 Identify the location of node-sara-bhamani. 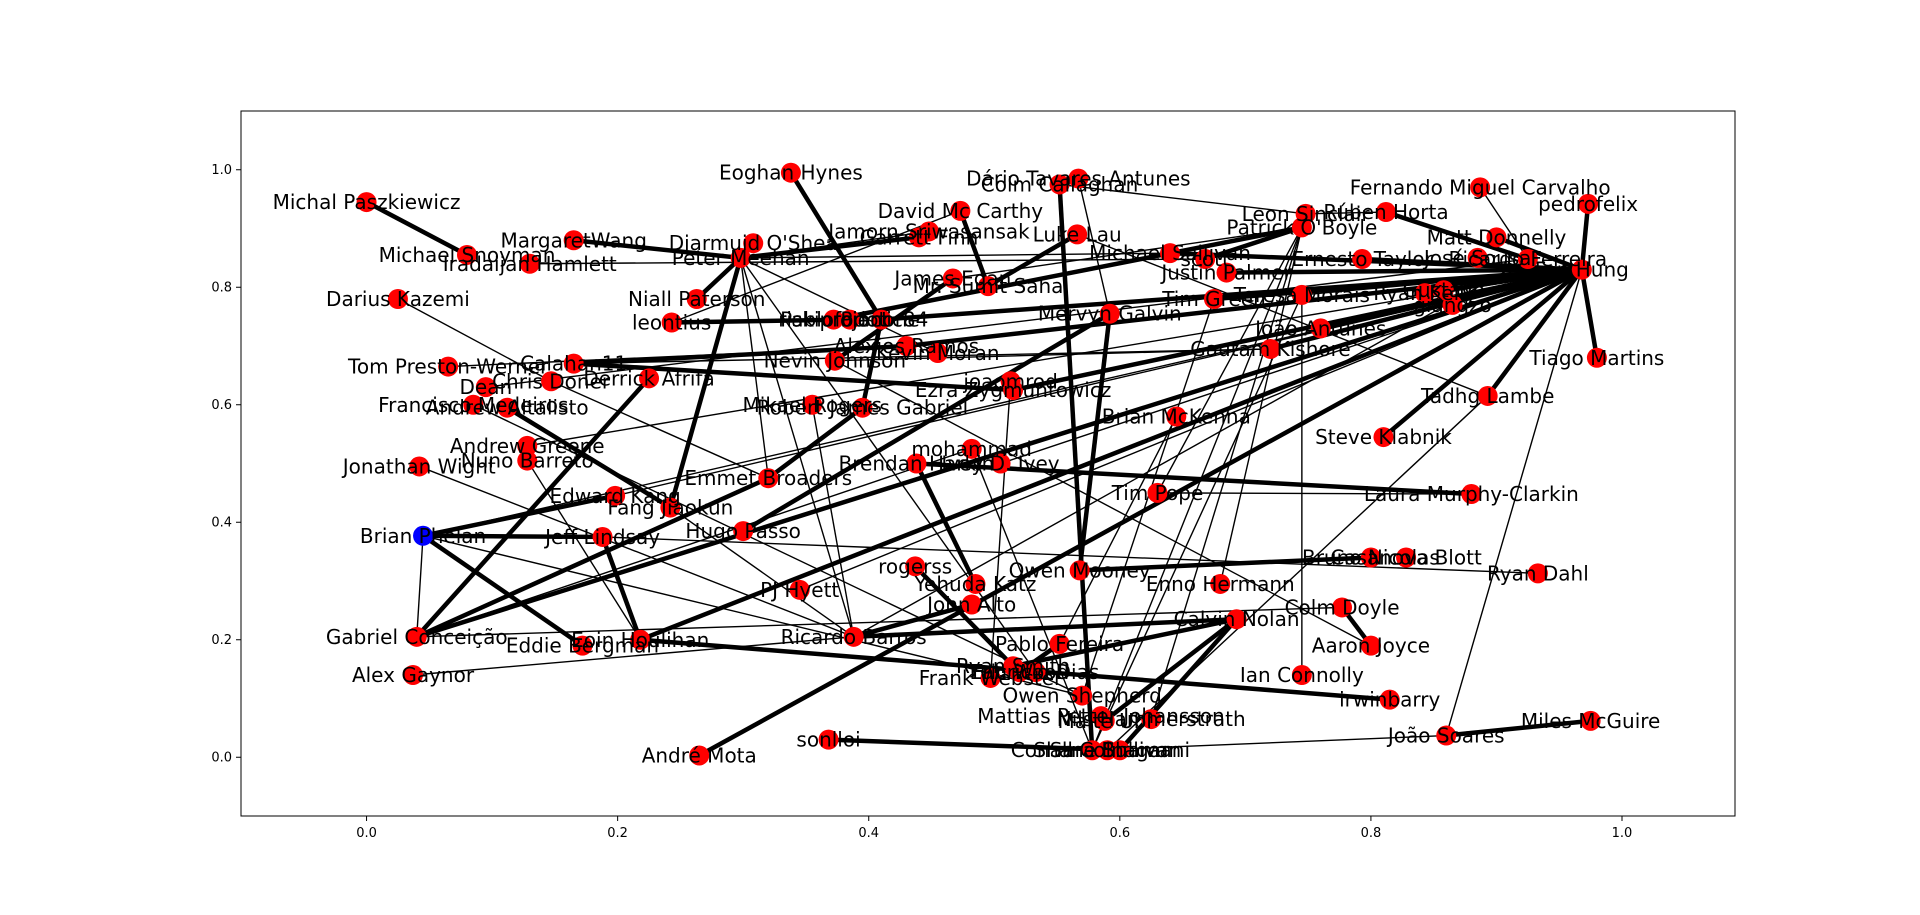
(1119, 750).